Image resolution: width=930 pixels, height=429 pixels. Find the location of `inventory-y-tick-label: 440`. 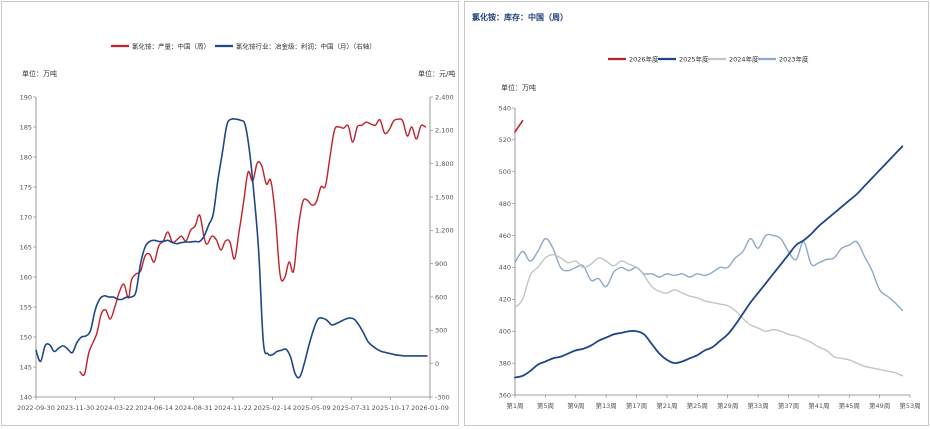

inventory-y-tick-label: 440 is located at coordinates (505, 268).